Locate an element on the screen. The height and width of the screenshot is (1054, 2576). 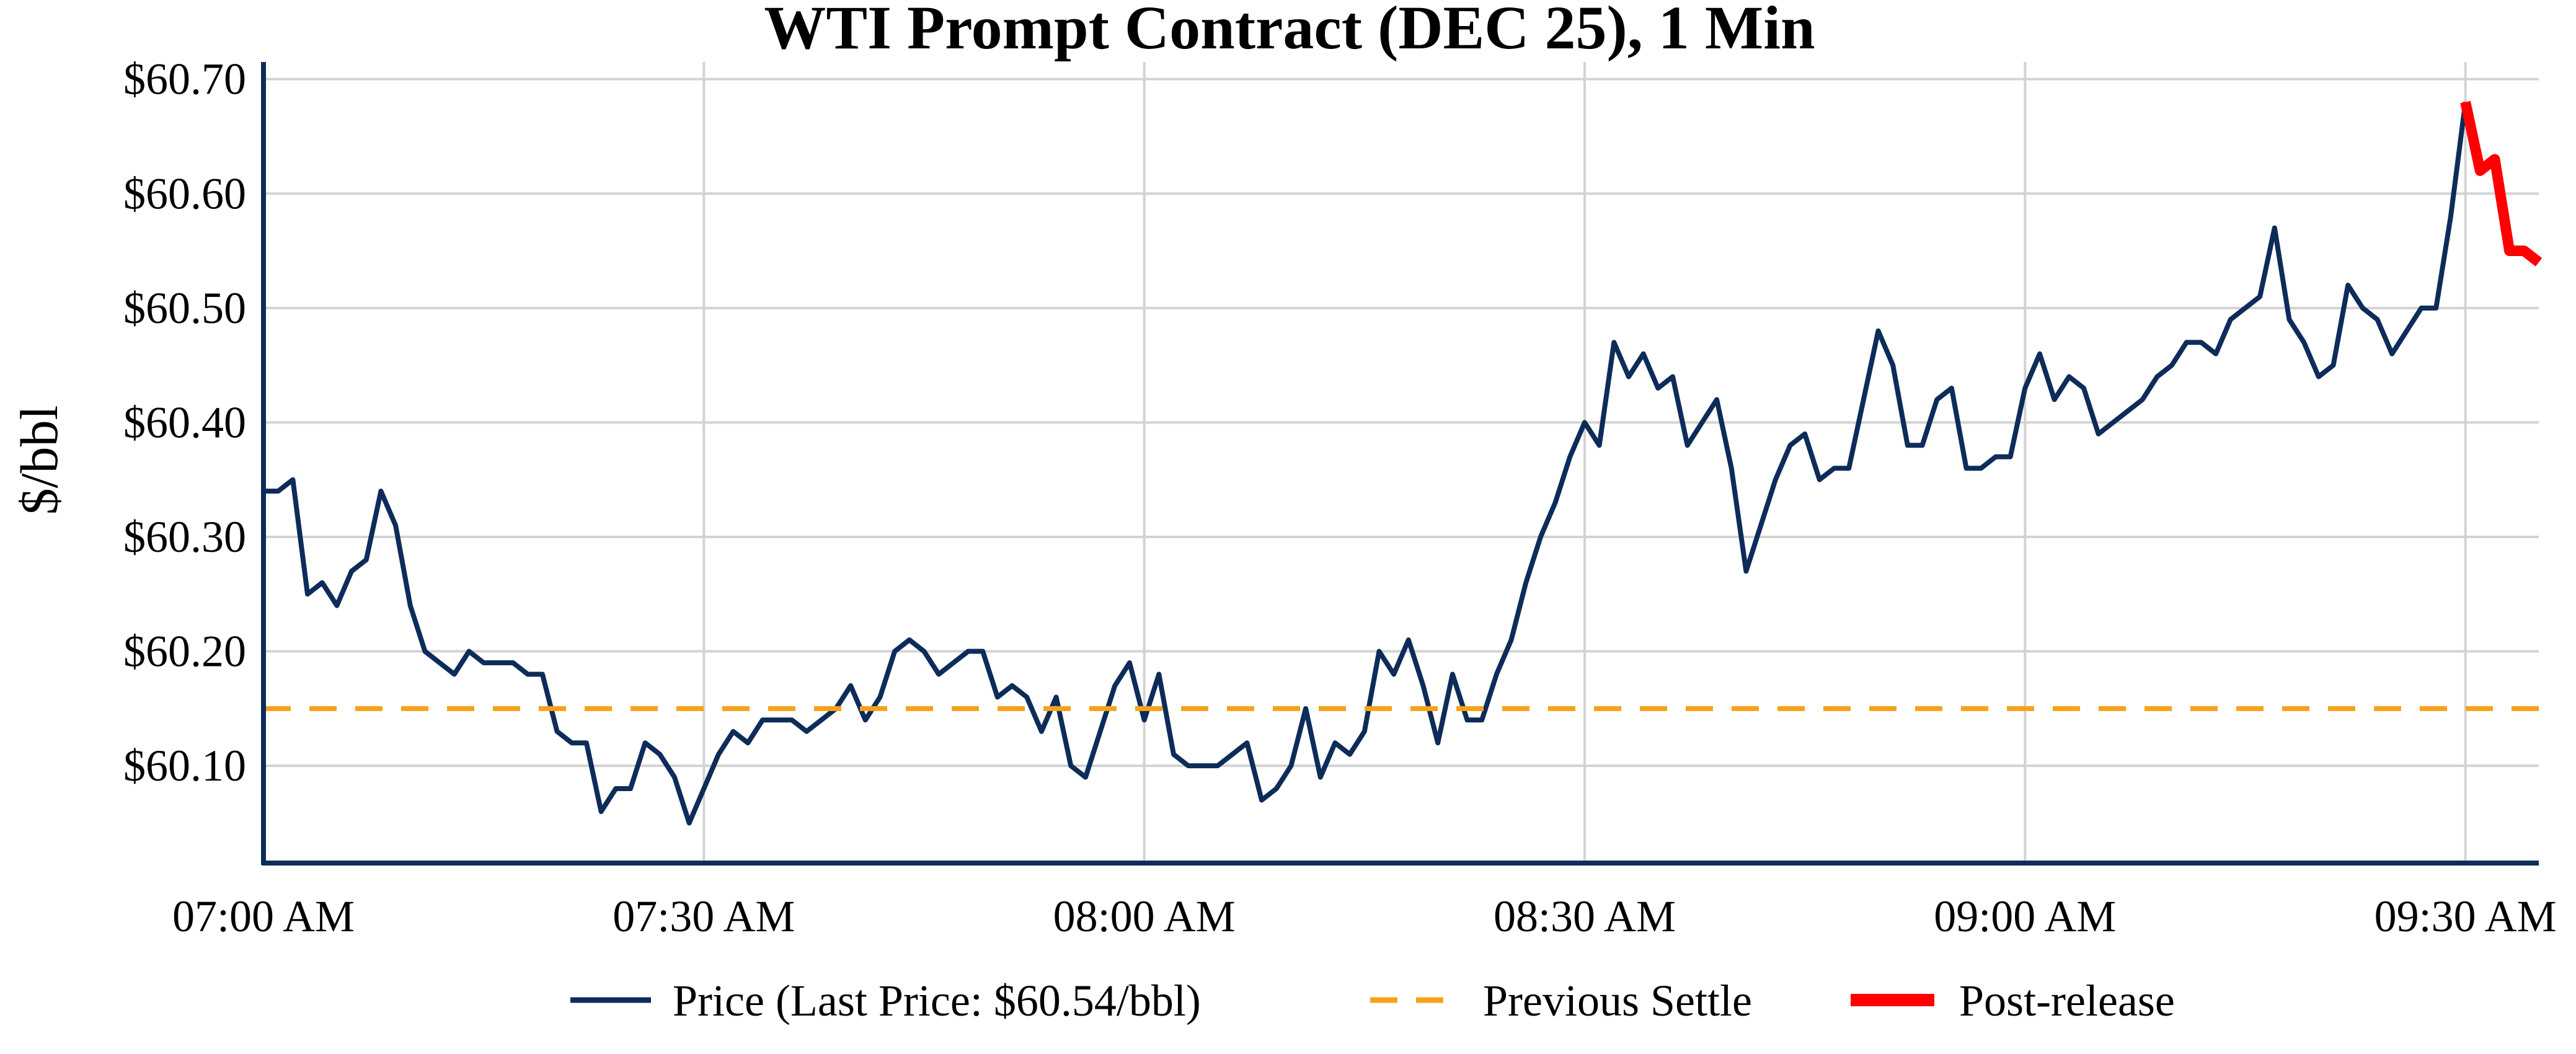
x-tick-label: 07:30 AM is located at coordinates (704, 916).